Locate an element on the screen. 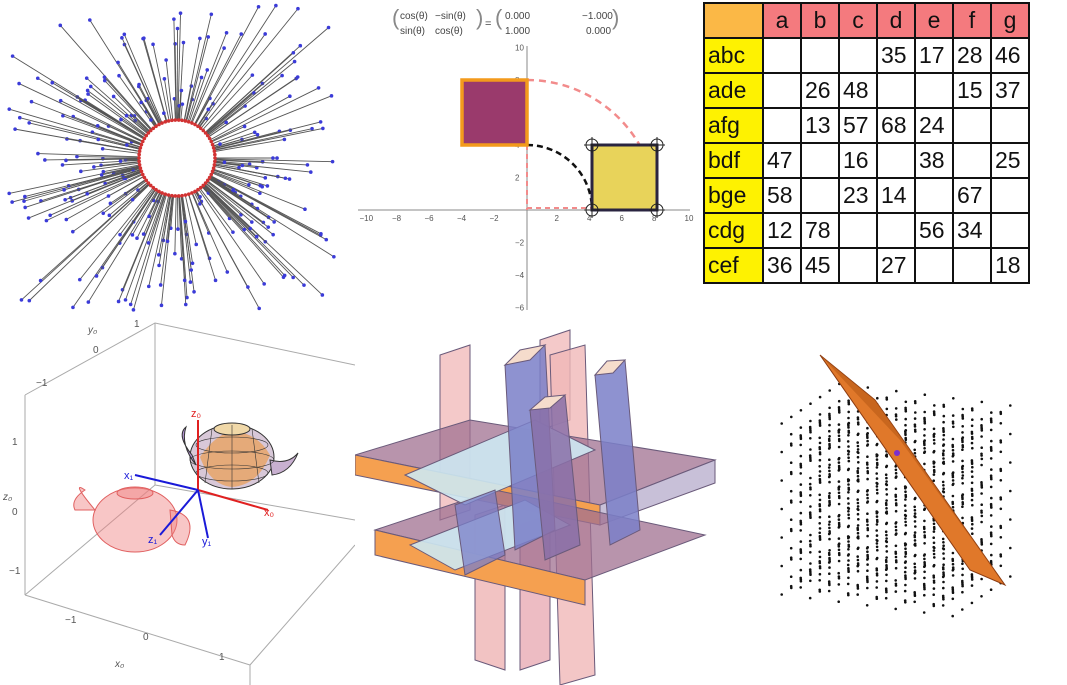  row-header: afg is located at coordinates (733, 125).